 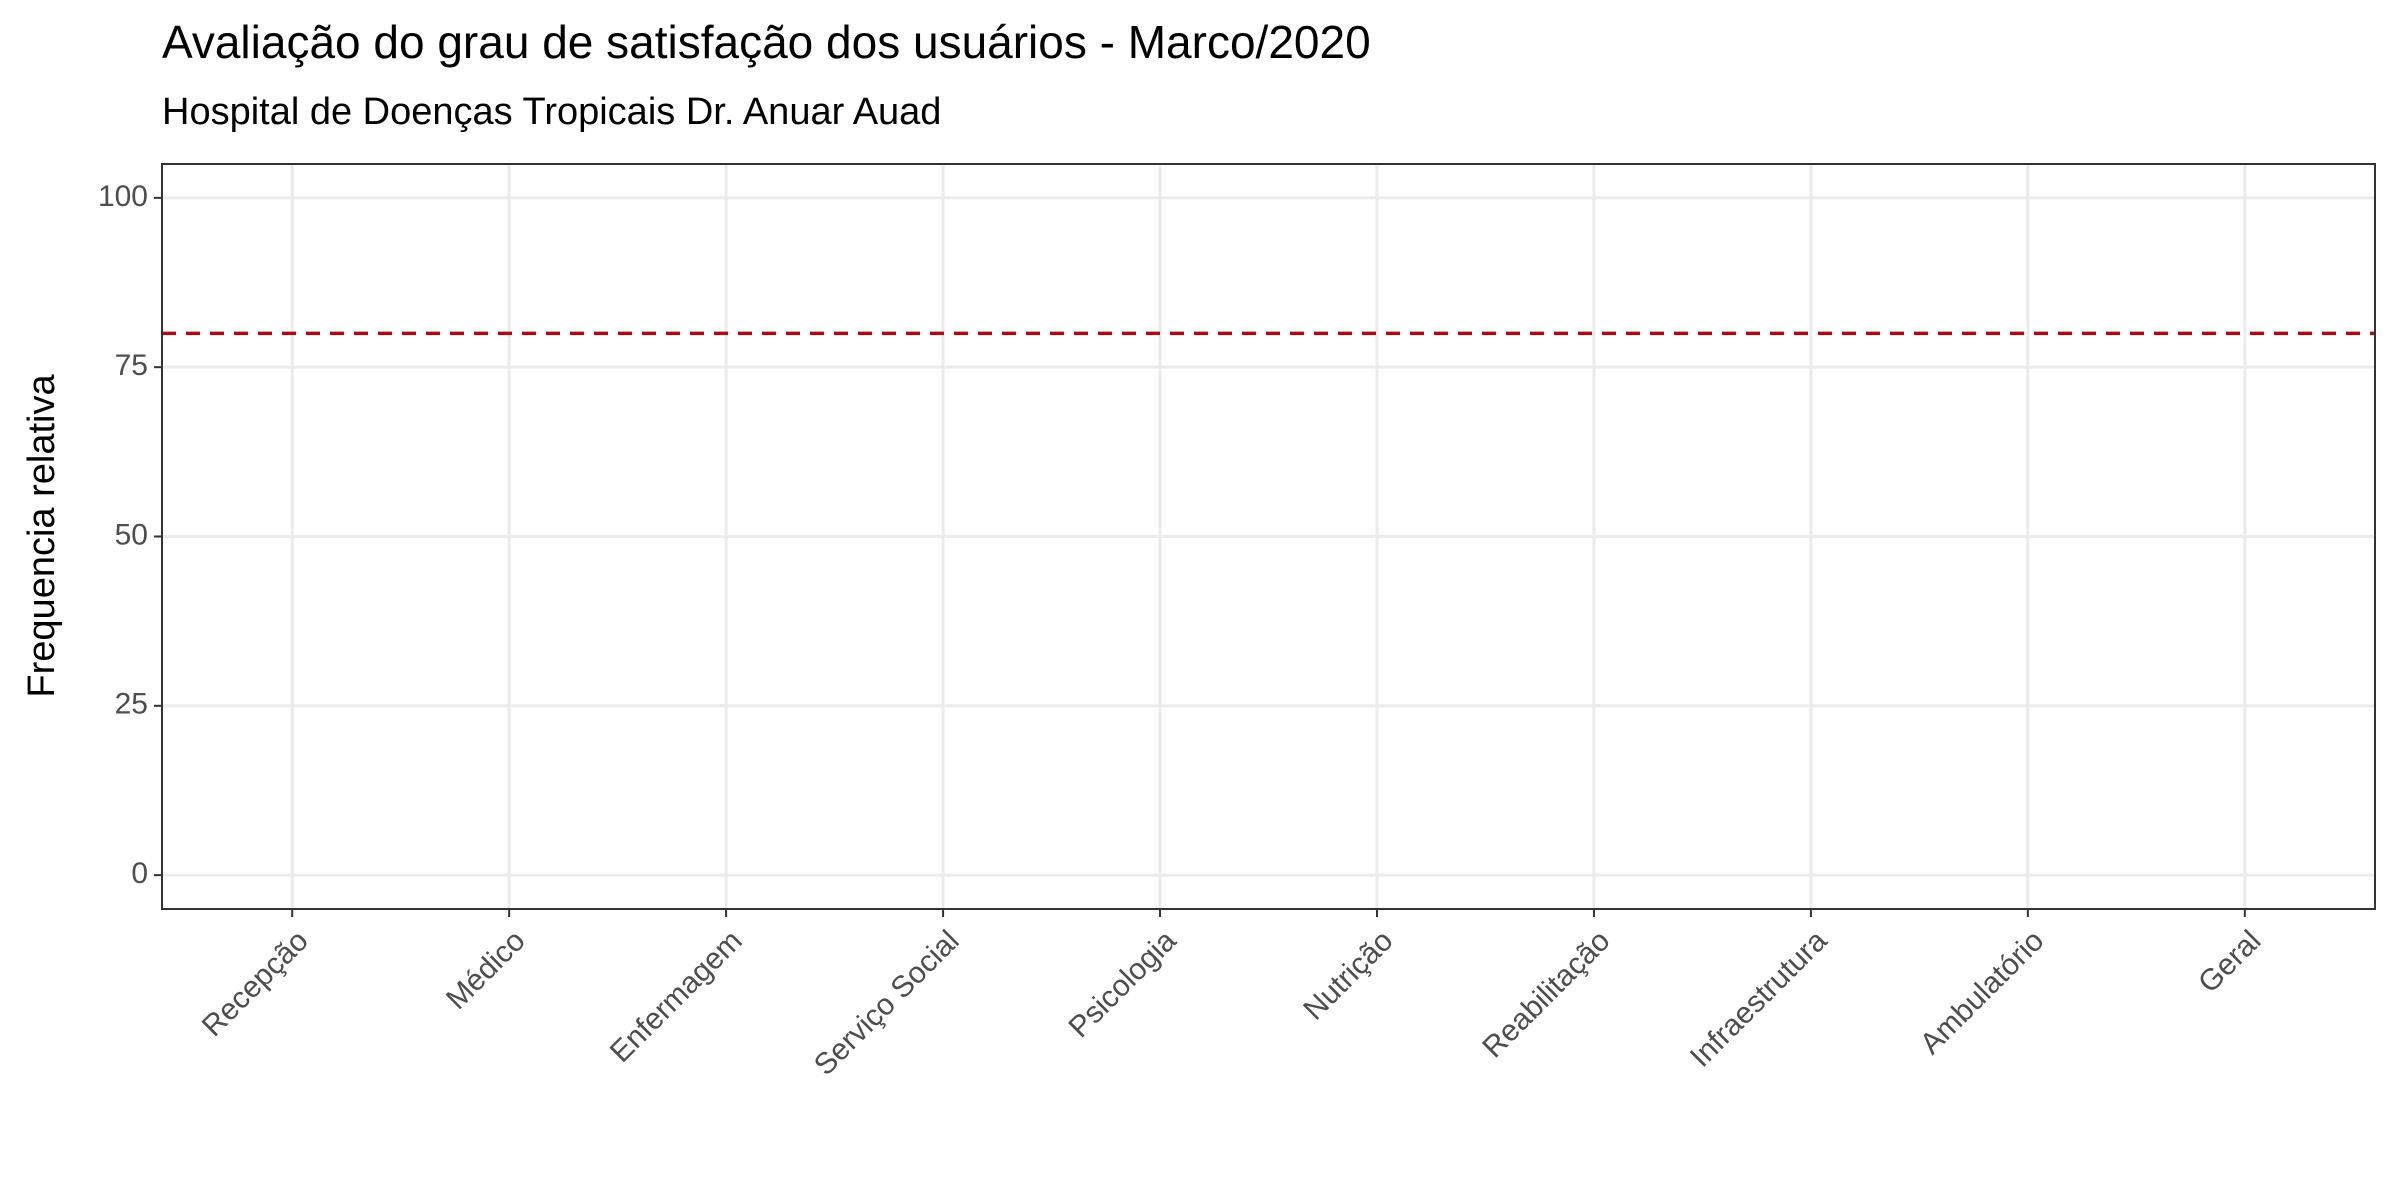 What do you see at coordinates (139, 873) in the screenshot?
I see `y-tick-label: 0` at bounding box center [139, 873].